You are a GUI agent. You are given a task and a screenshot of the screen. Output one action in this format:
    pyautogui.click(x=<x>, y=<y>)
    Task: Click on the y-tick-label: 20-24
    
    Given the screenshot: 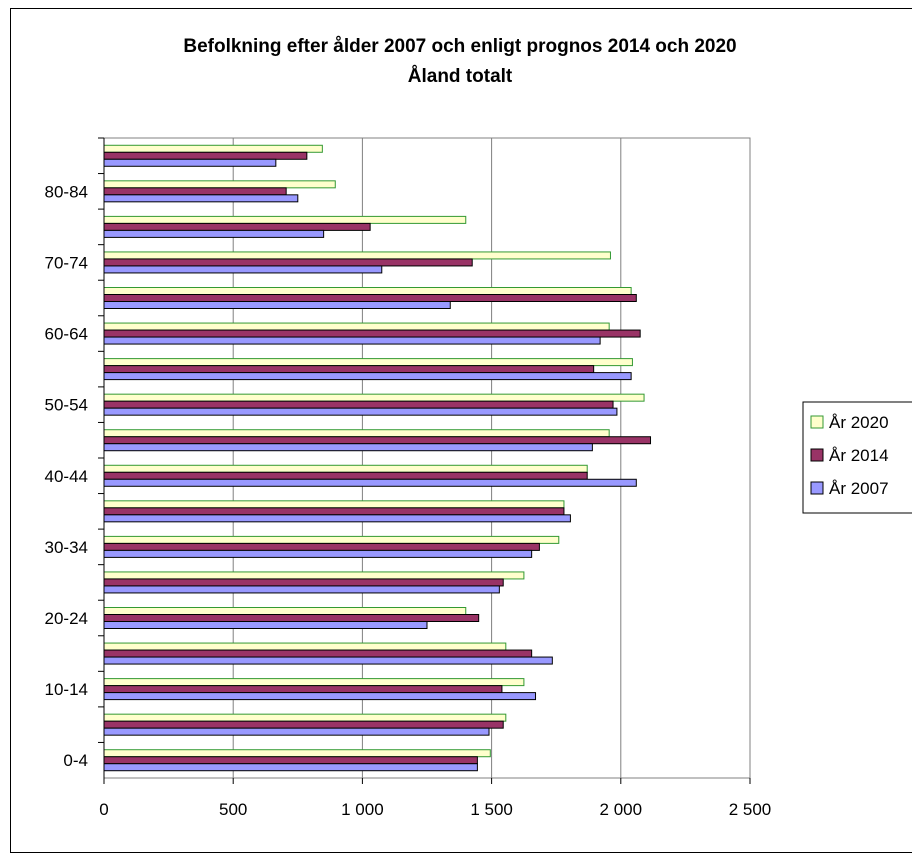 What is the action you would take?
    pyautogui.click(x=66, y=618)
    